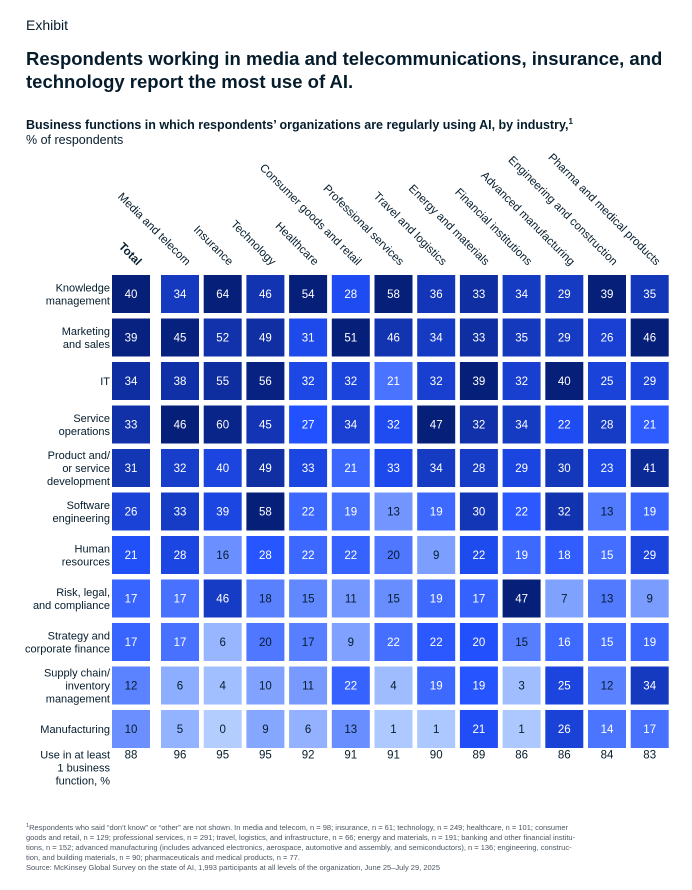 This screenshot has height=890, width=692. I want to click on cell-value: 31, so click(131, 469).